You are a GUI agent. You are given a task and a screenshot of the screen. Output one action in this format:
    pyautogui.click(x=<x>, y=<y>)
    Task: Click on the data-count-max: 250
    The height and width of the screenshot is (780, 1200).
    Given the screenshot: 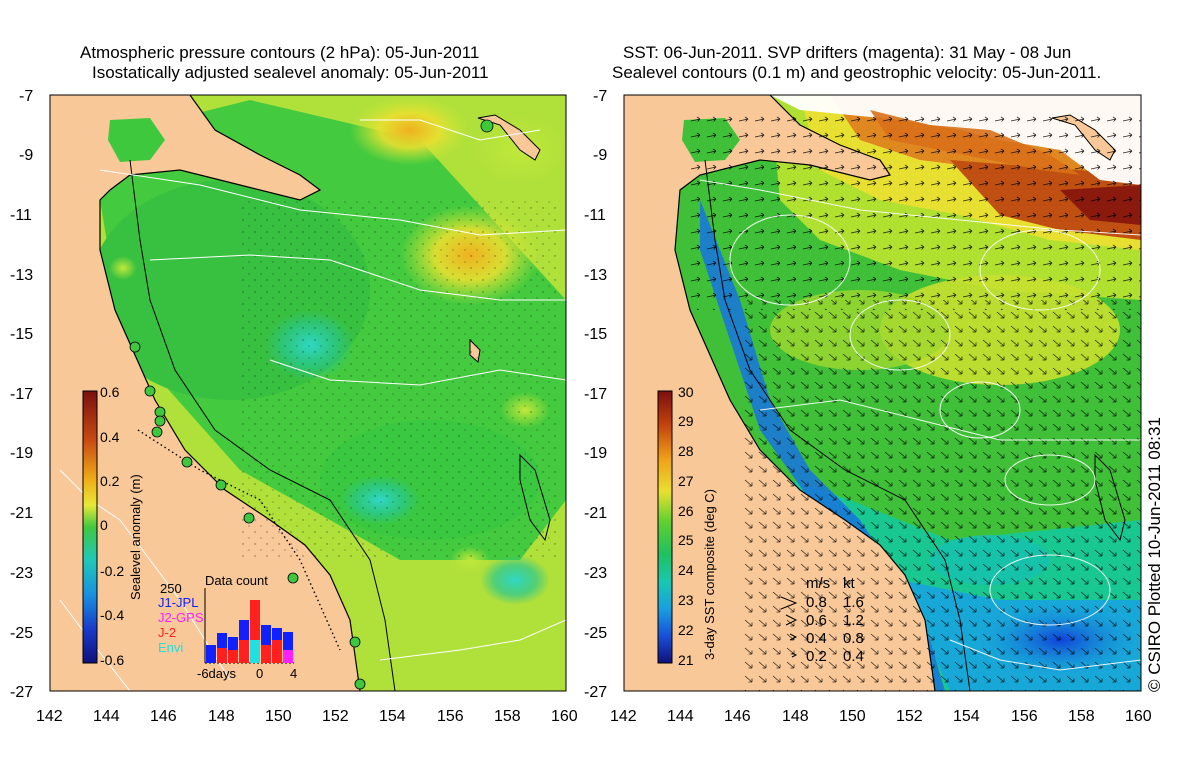 What is the action you would take?
    pyautogui.click(x=171, y=588)
    